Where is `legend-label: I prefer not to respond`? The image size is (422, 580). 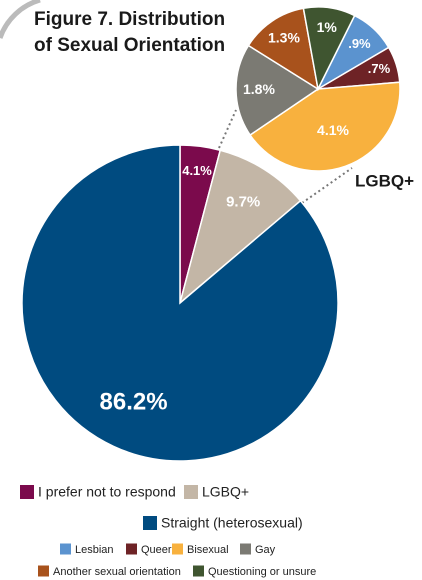 legend-label: I prefer not to respond is located at coordinates (107, 492).